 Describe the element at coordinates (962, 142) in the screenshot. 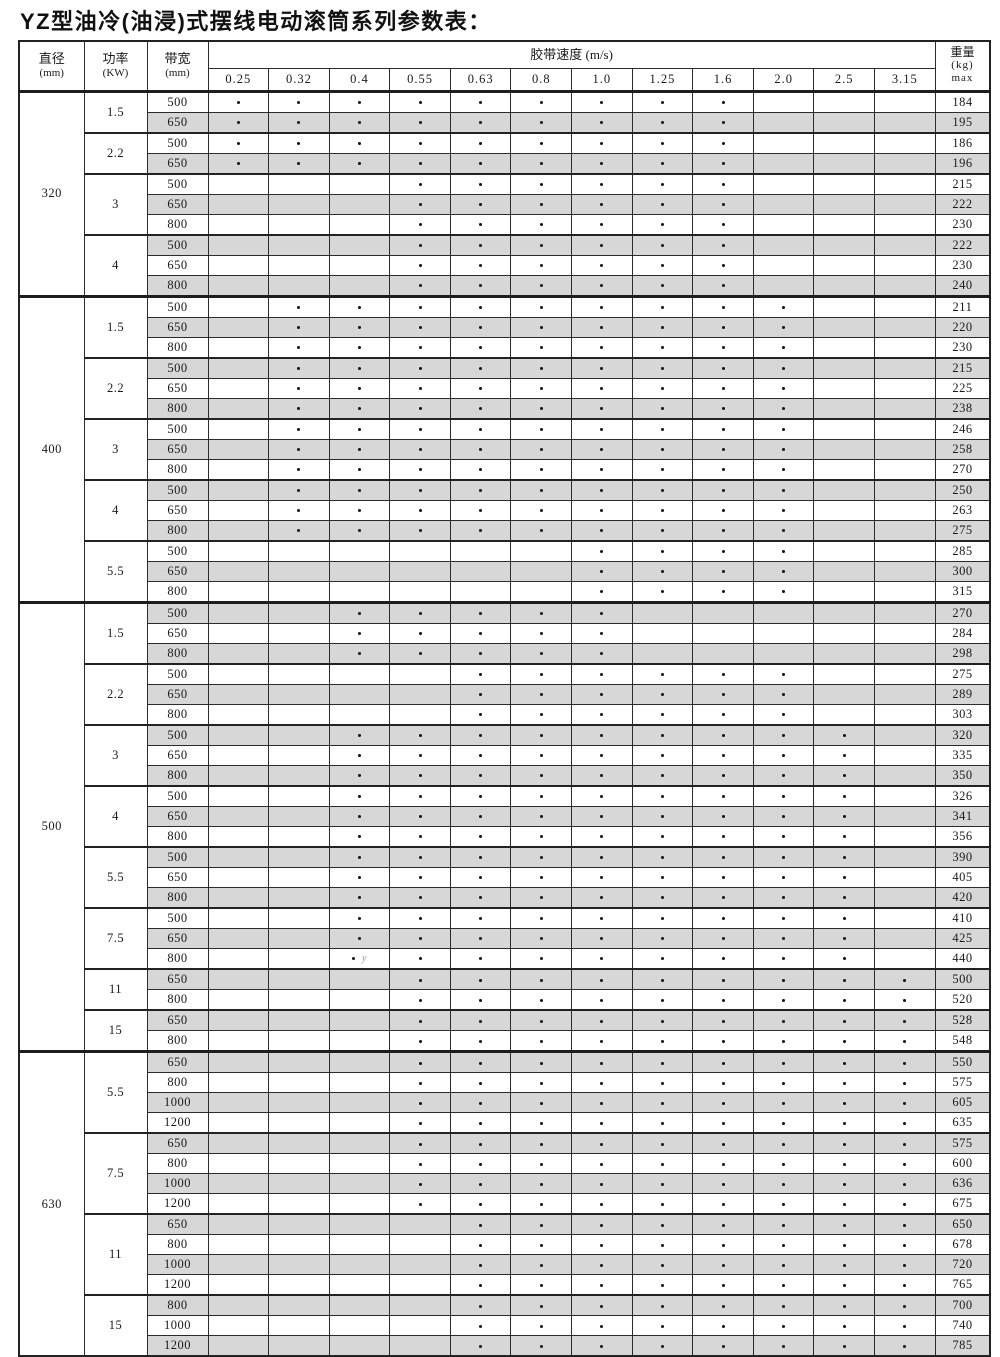

I see `weight-cell: 186` at that location.